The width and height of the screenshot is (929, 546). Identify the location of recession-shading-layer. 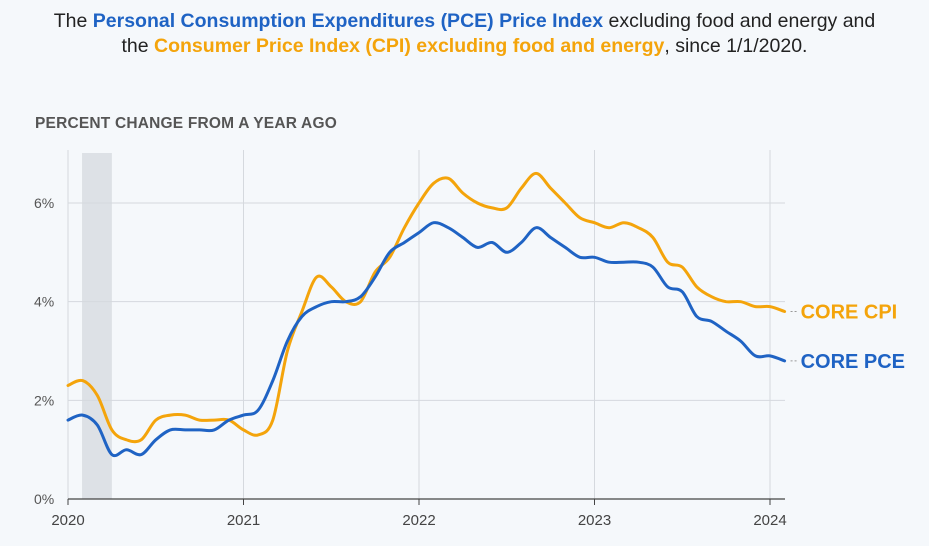
(97, 326).